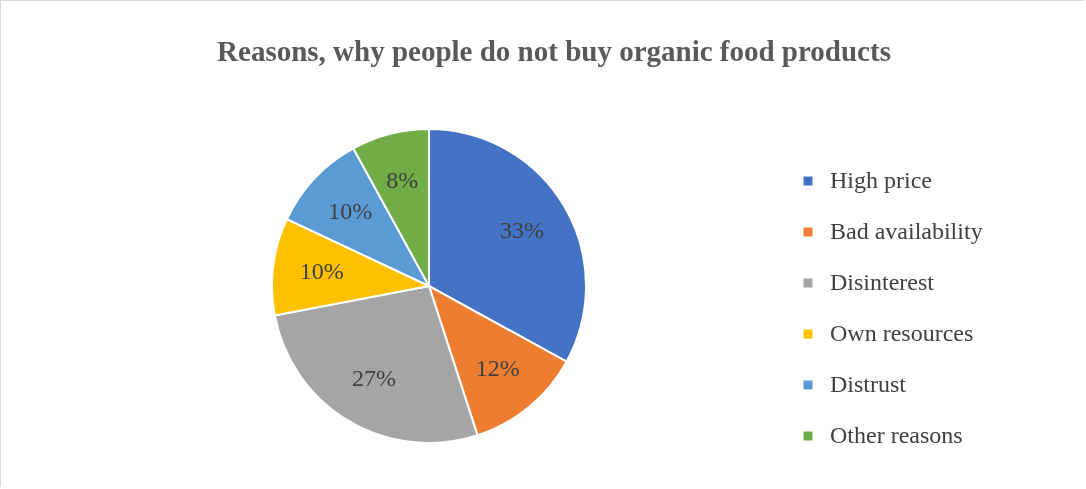 The image size is (1086, 489). I want to click on data-label: 33%, so click(521, 230).